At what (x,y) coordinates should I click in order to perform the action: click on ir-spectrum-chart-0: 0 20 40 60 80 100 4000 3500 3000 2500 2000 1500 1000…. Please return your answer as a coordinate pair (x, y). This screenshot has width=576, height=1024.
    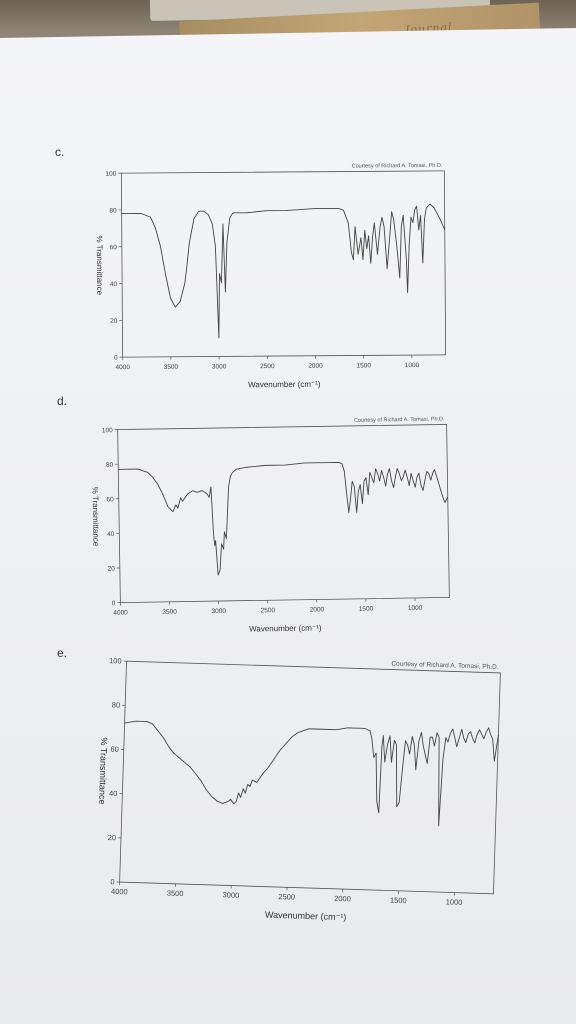
    Looking at the image, I should click on (271, 276).